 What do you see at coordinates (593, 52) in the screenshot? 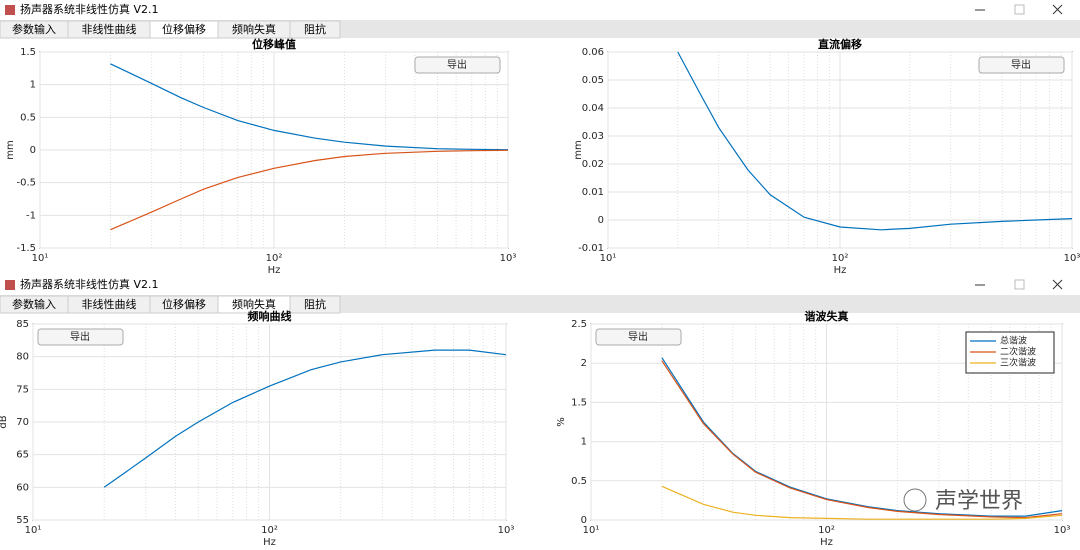
I see `y-tick-label: 0.06` at bounding box center [593, 52].